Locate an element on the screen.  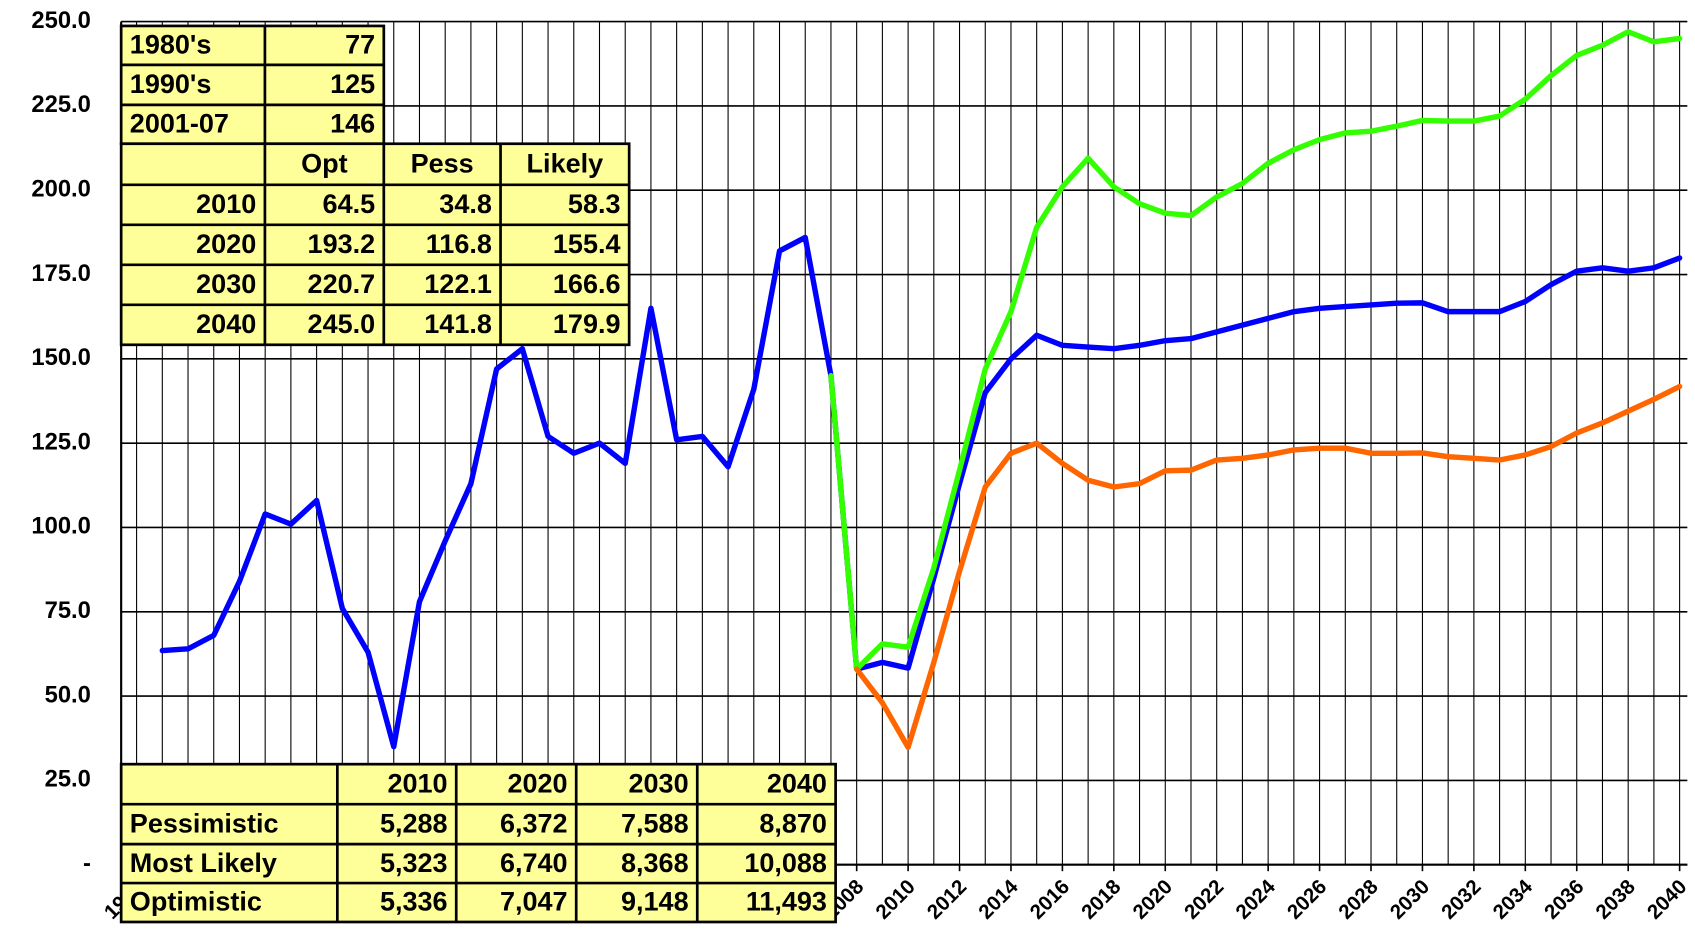
y-tick-label: 200.0 is located at coordinates (60, 189).